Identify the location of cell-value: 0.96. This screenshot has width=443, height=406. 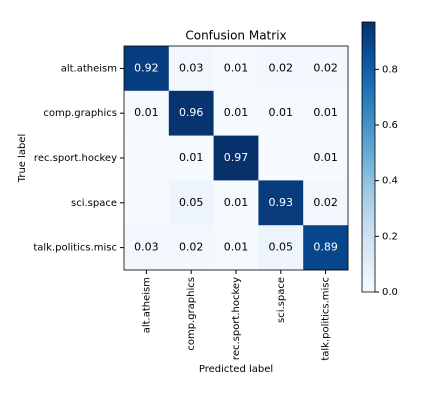
(191, 112).